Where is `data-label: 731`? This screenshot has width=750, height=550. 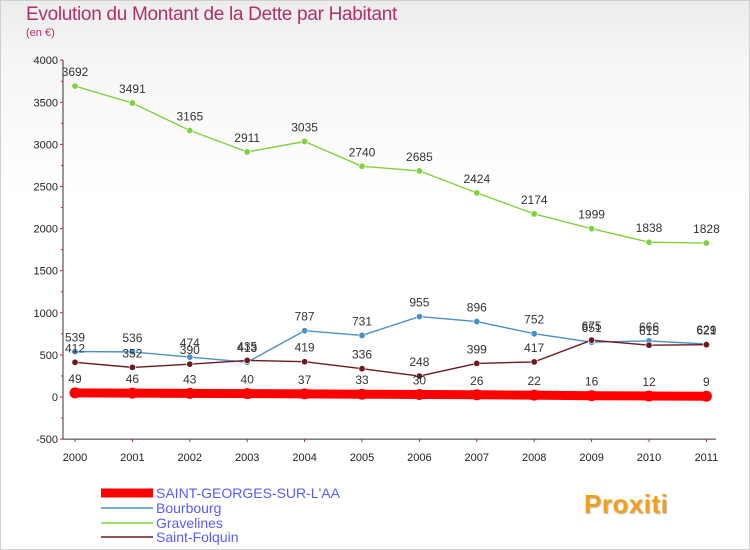 data-label: 731 is located at coordinates (362, 321).